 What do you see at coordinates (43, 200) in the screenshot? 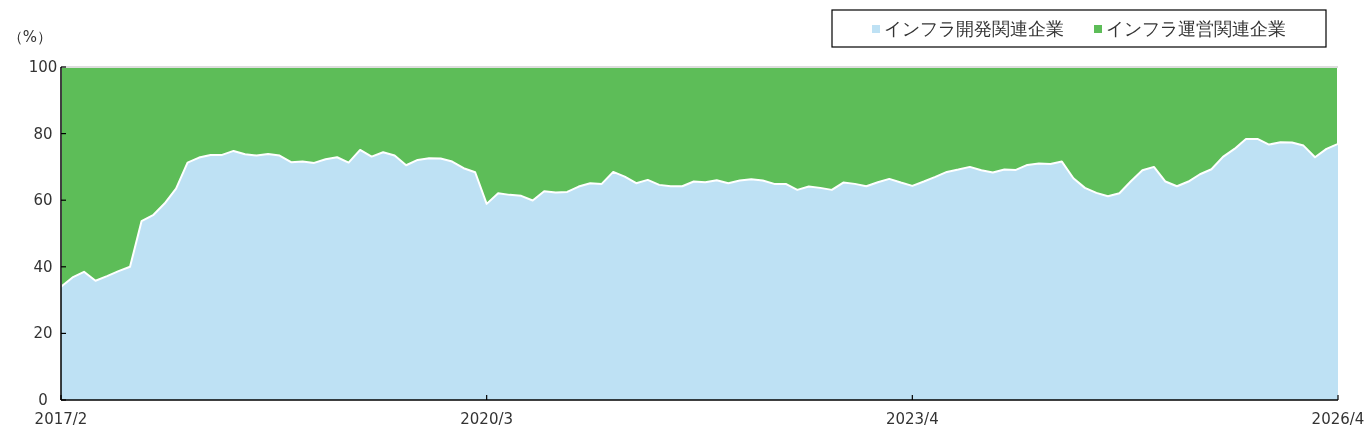
I see `y-tick-label: 60` at bounding box center [43, 200].